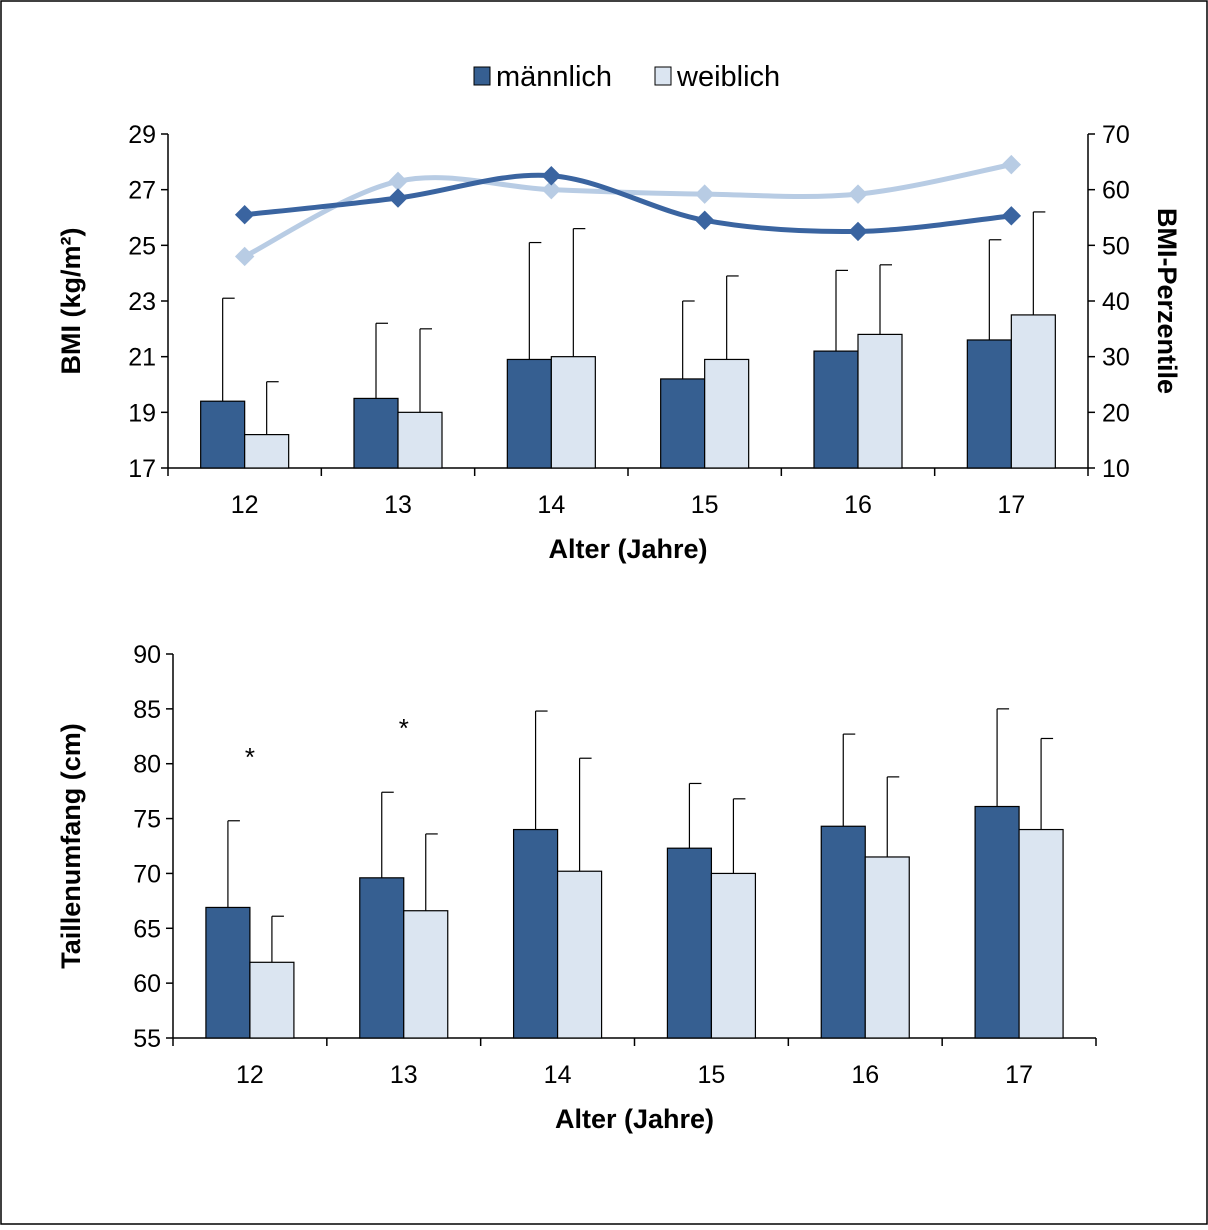 The image size is (1208, 1230). Describe the element at coordinates (1116, 302) in the screenshot. I see `y2-tick-label: 40` at that location.